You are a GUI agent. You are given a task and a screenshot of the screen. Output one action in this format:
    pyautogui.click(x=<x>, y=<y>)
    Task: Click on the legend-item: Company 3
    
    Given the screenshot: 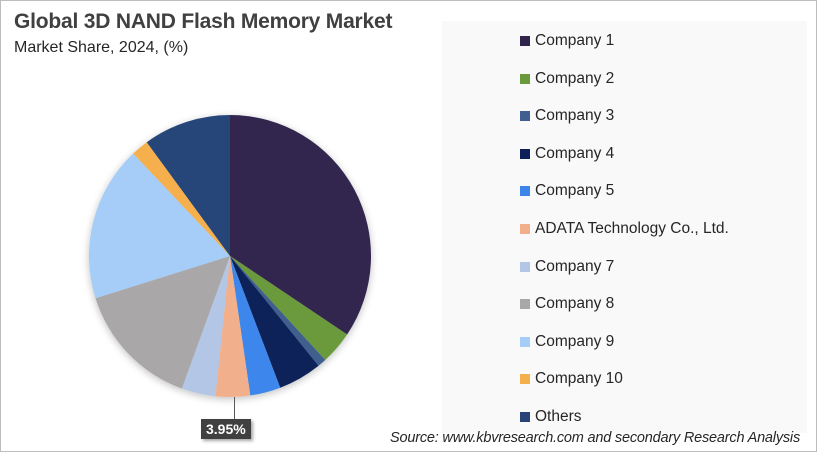 What is the action you would take?
    pyautogui.click(x=567, y=116)
    